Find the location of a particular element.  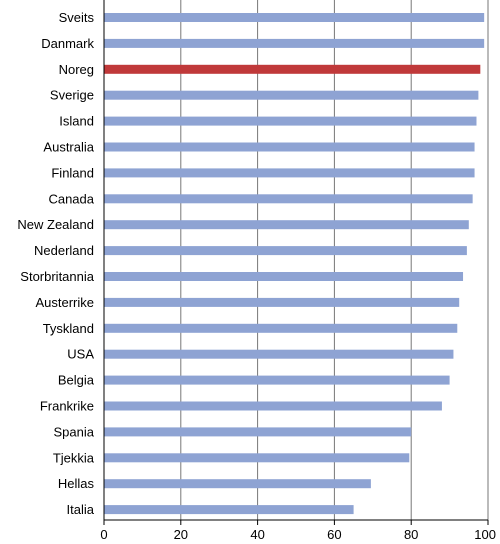

category-label: Belgia is located at coordinates (76, 380).